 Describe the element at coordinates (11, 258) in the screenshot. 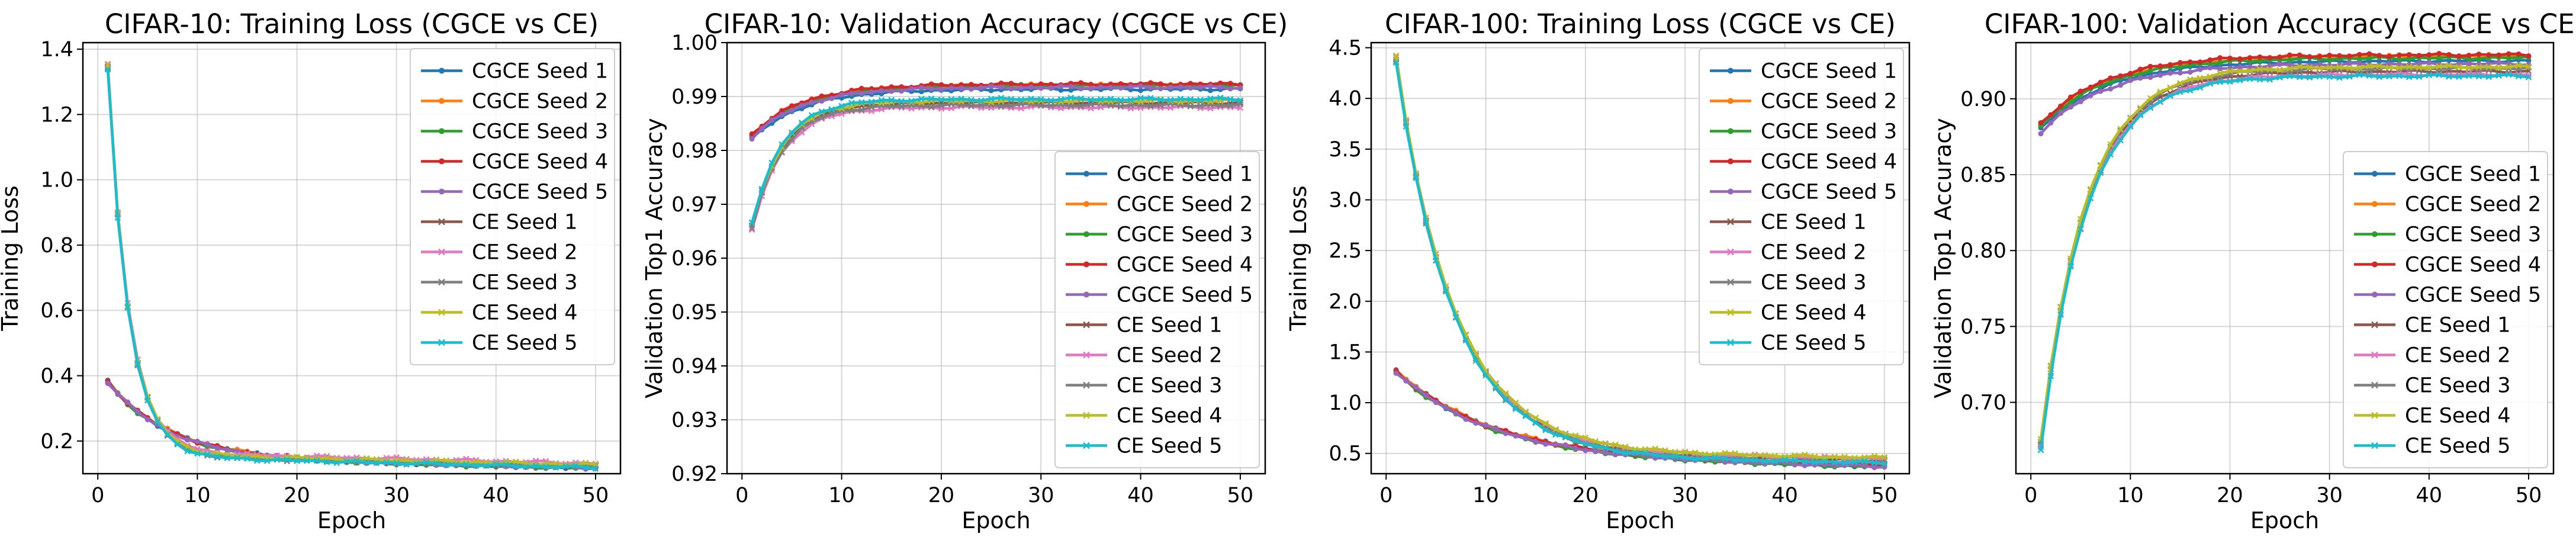

I see `y-axis-label: Training Loss` at that location.